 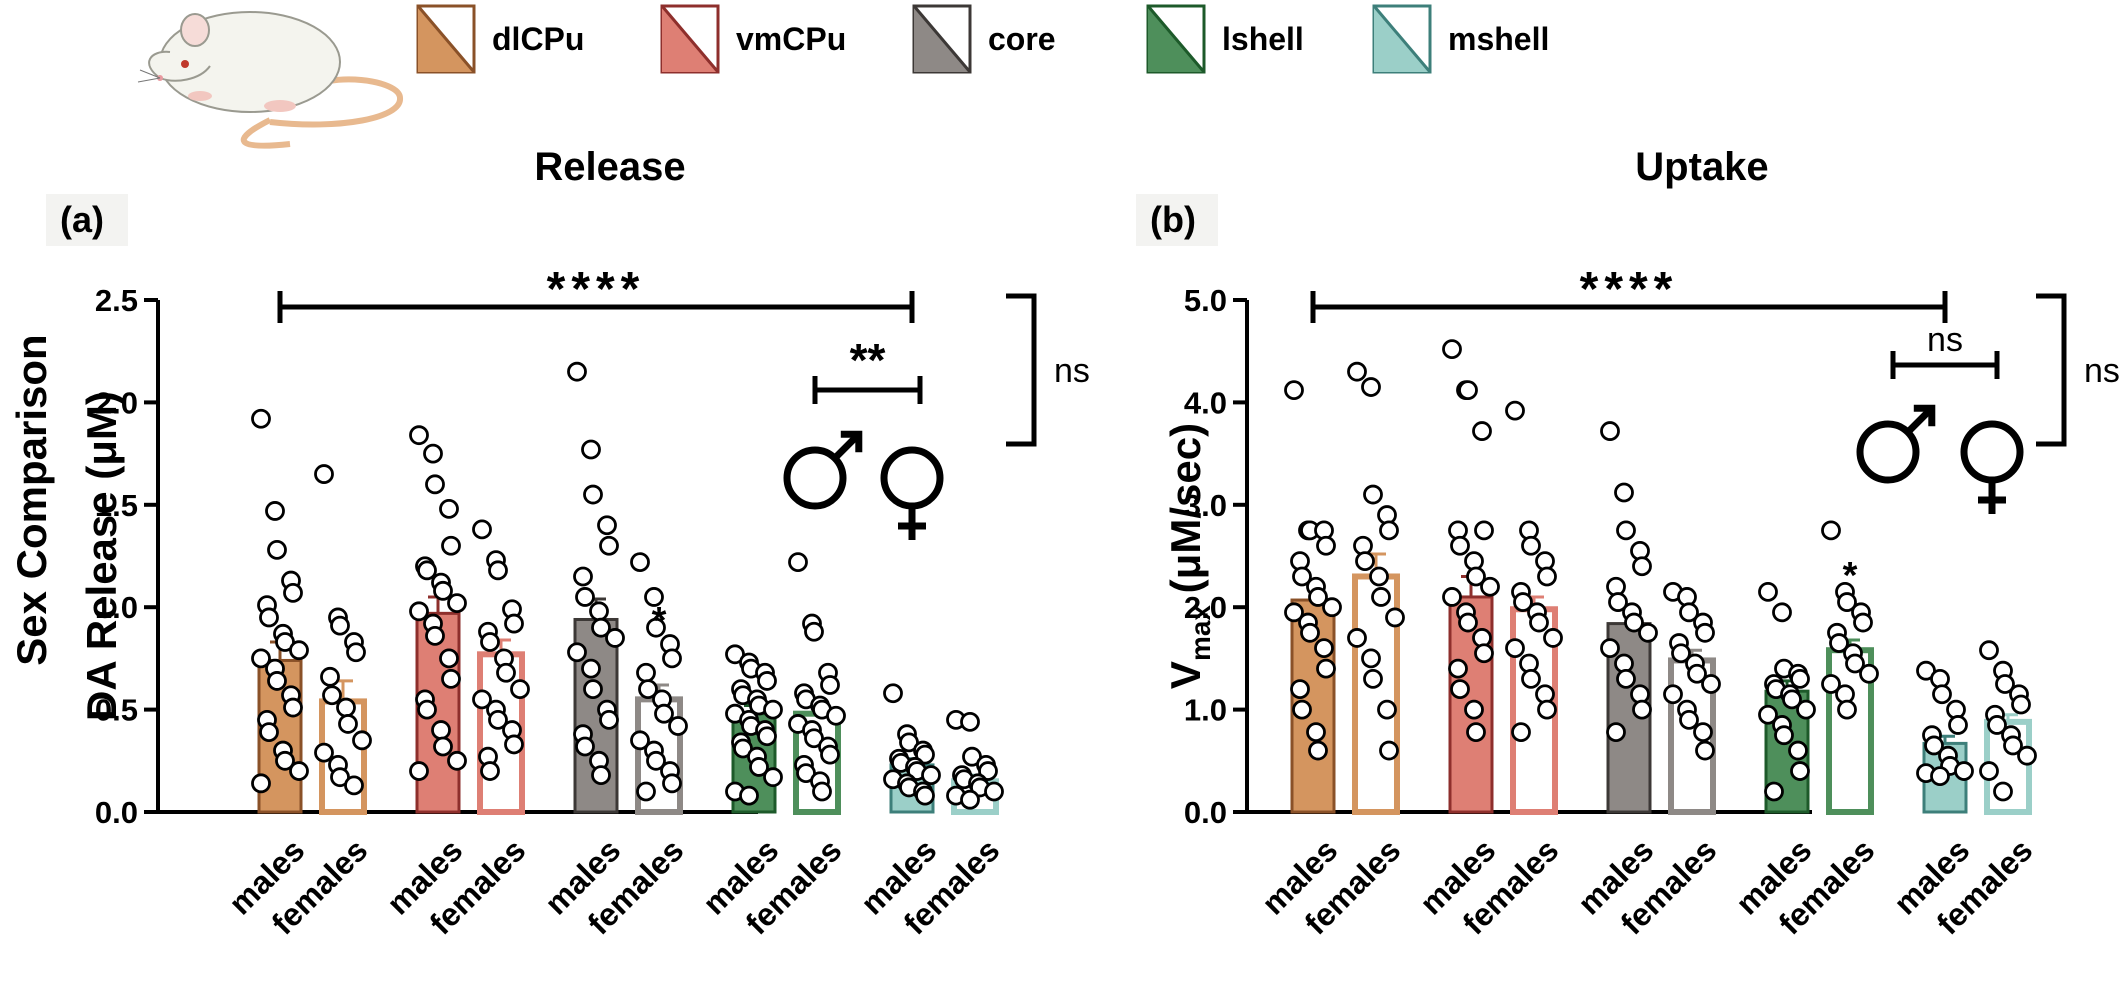 What do you see at coordinates (1629, 289) in the screenshot?
I see `overall-significance: ****` at bounding box center [1629, 289].